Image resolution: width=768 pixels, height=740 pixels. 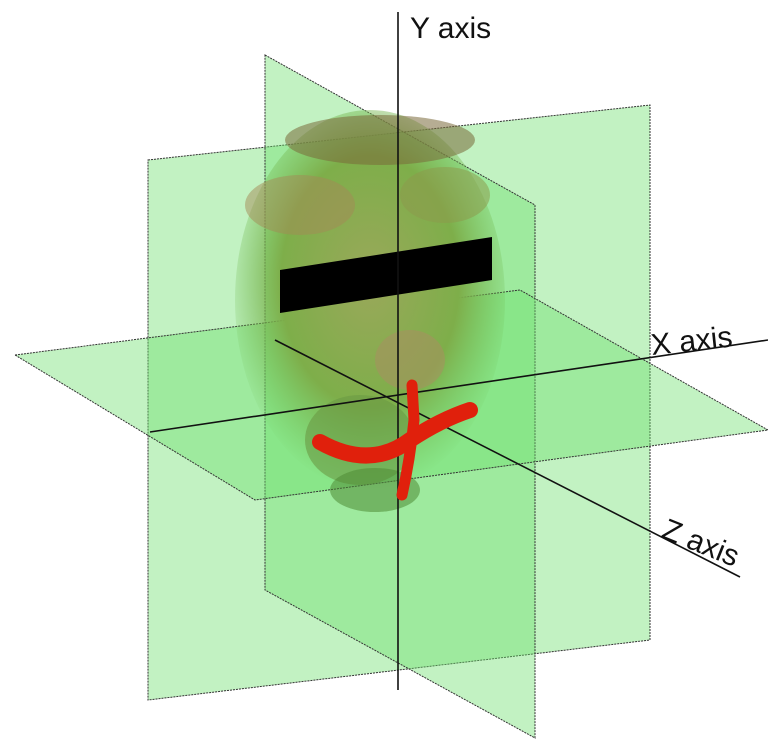 What do you see at coordinates (700, 543) in the screenshot?
I see `z-axis-label: Z axis` at bounding box center [700, 543].